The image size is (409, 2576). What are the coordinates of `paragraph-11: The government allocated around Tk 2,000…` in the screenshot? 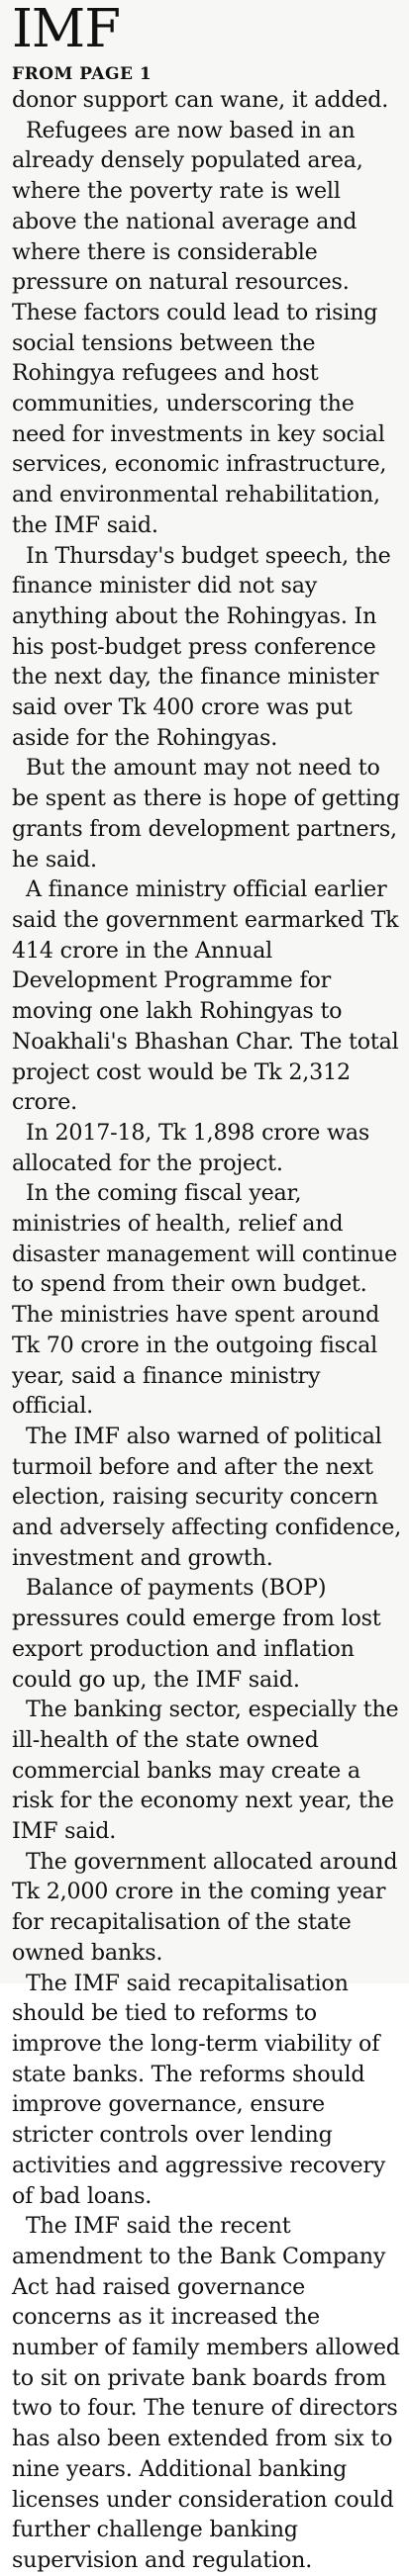 It's located at (205, 1907).